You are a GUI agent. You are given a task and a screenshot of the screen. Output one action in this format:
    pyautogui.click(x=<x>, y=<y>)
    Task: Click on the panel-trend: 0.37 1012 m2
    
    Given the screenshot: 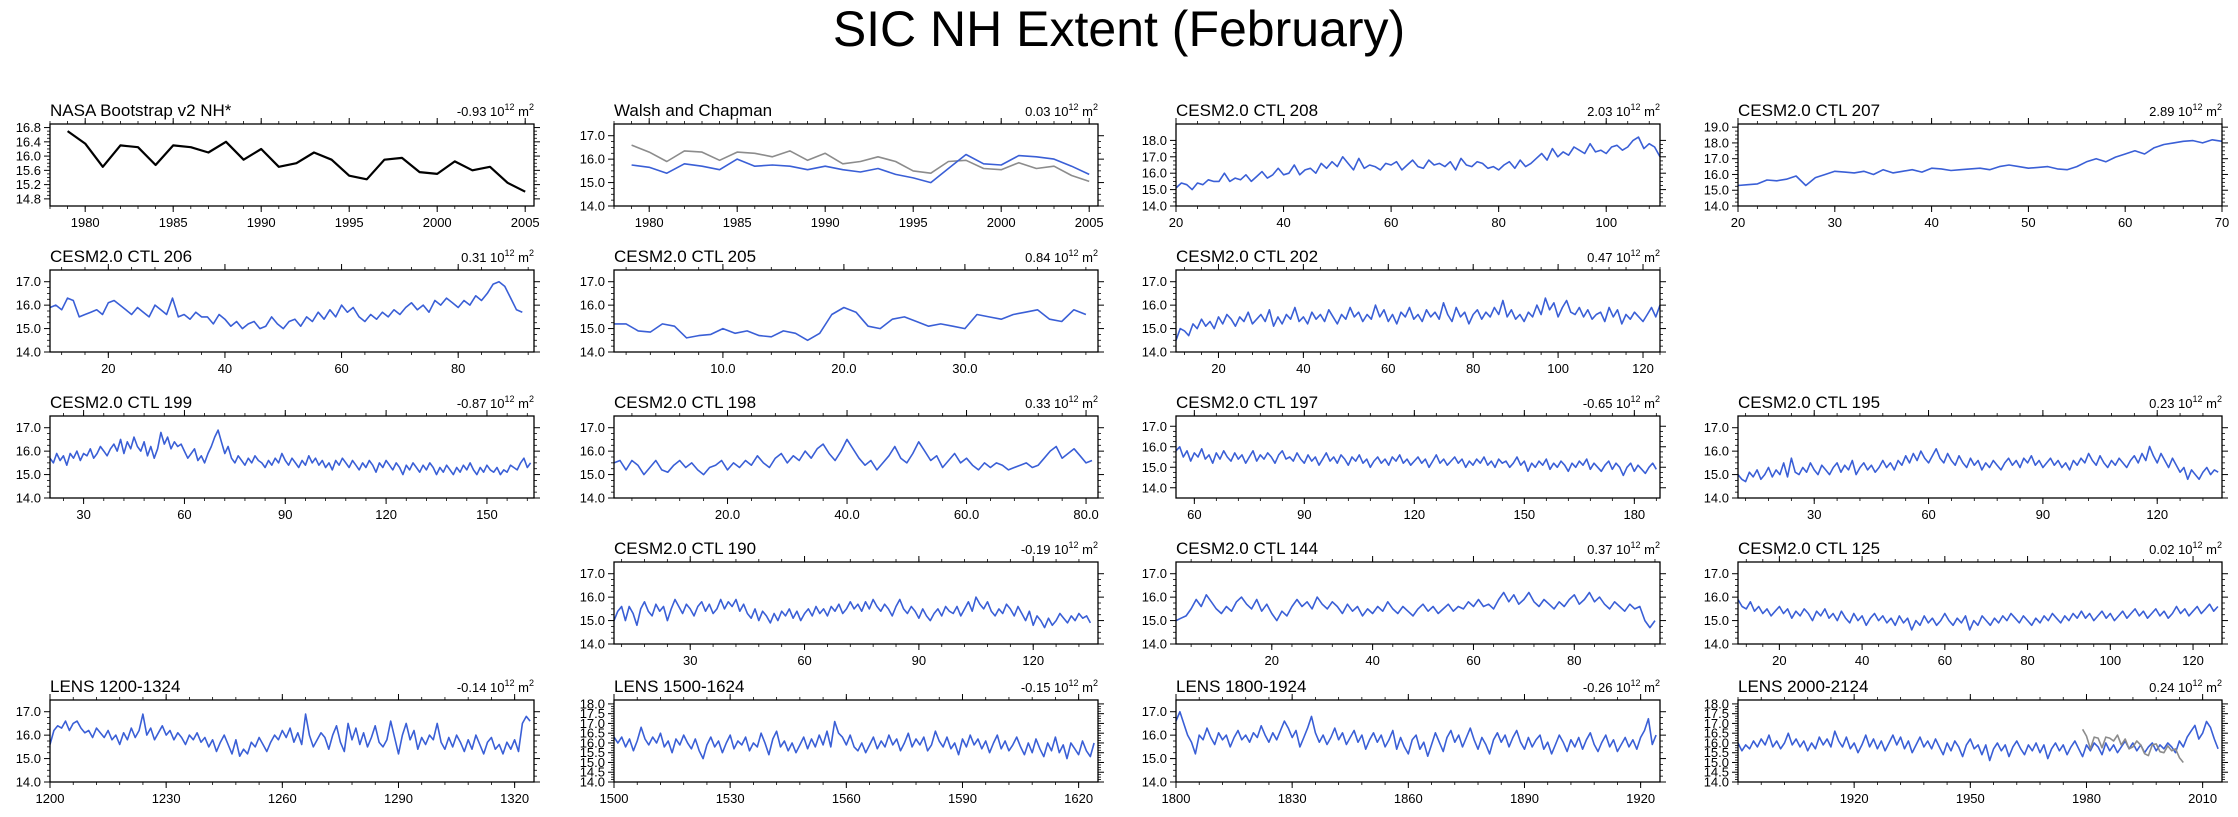 What is the action you would take?
    pyautogui.click(x=1623, y=548)
    